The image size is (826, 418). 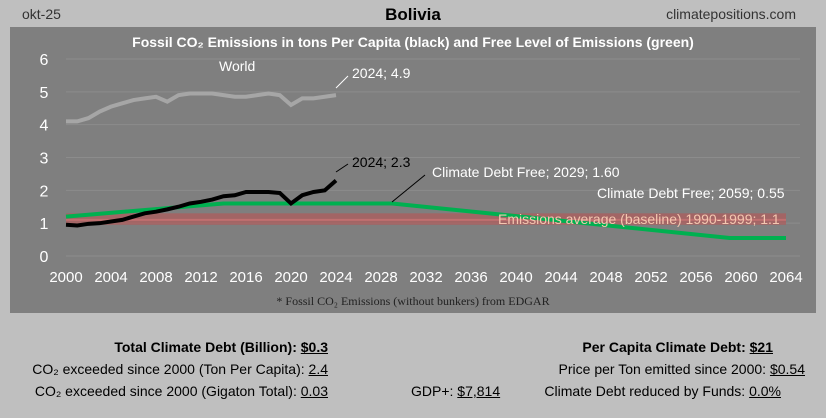 I want to click on country-title: Bolivia, so click(x=413, y=14).